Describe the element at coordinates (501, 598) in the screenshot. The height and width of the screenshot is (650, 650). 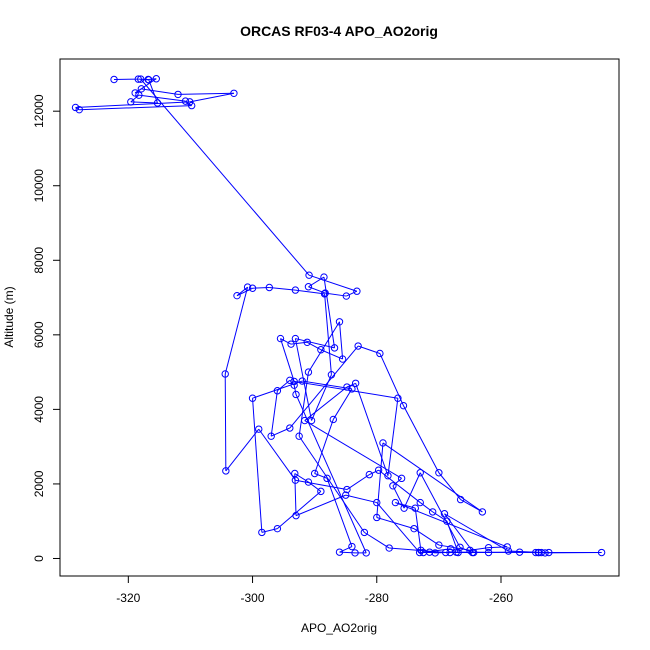
I see `x-tick-label: -260` at that location.